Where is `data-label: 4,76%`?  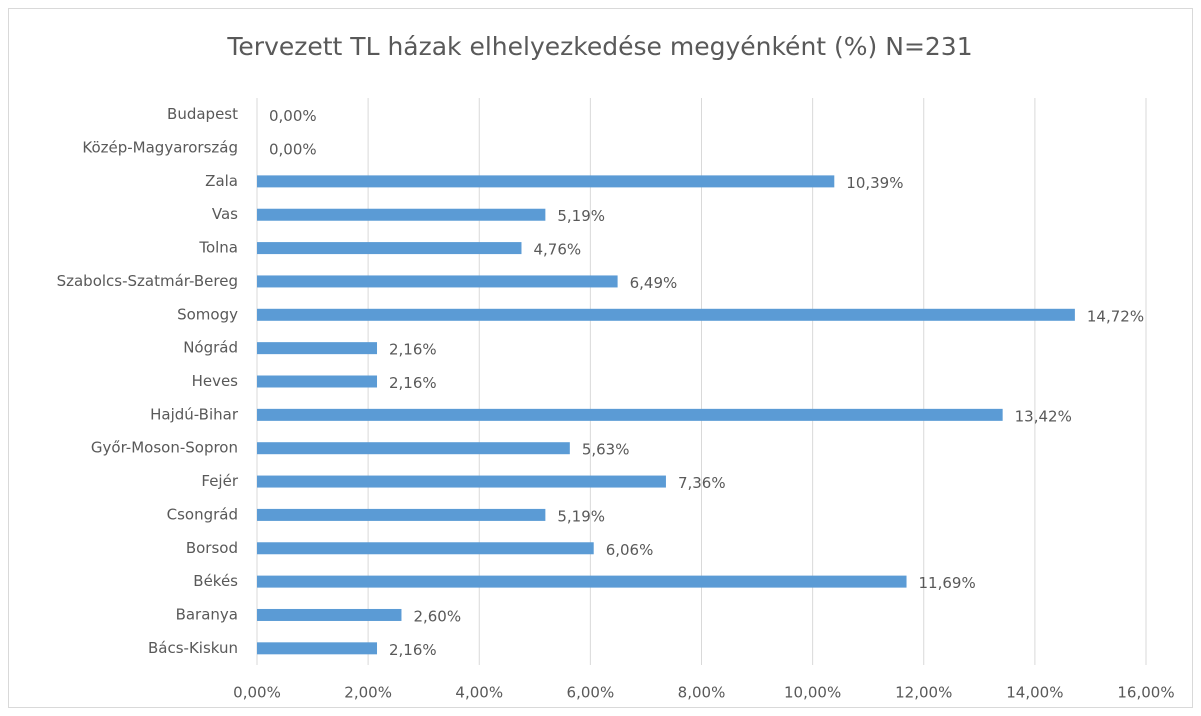
data-label: 4,76% is located at coordinates (557, 250).